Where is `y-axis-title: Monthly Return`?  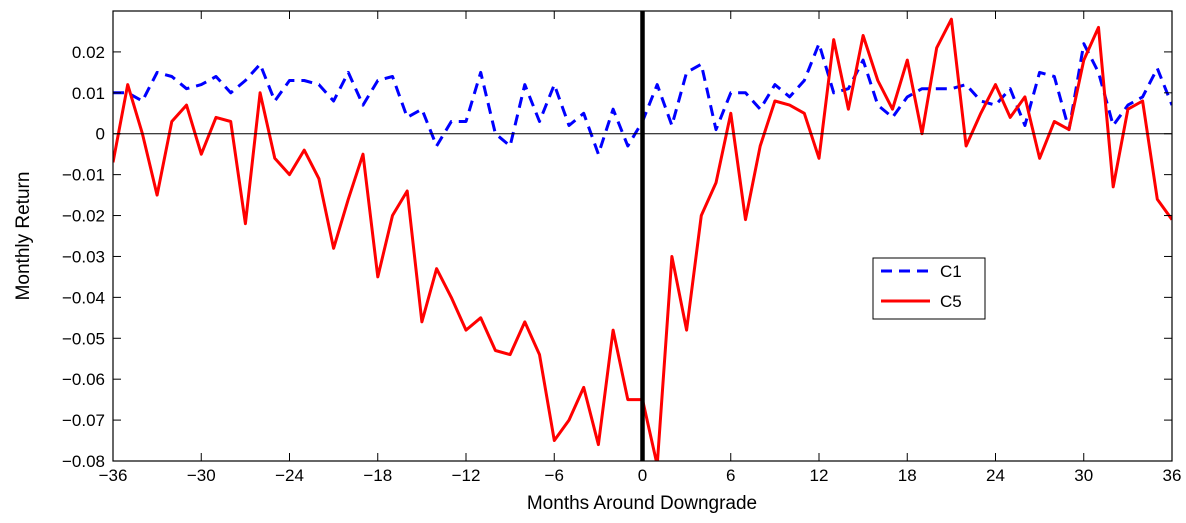
y-axis-title: Monthly Return is located at coordinates (23, 236).